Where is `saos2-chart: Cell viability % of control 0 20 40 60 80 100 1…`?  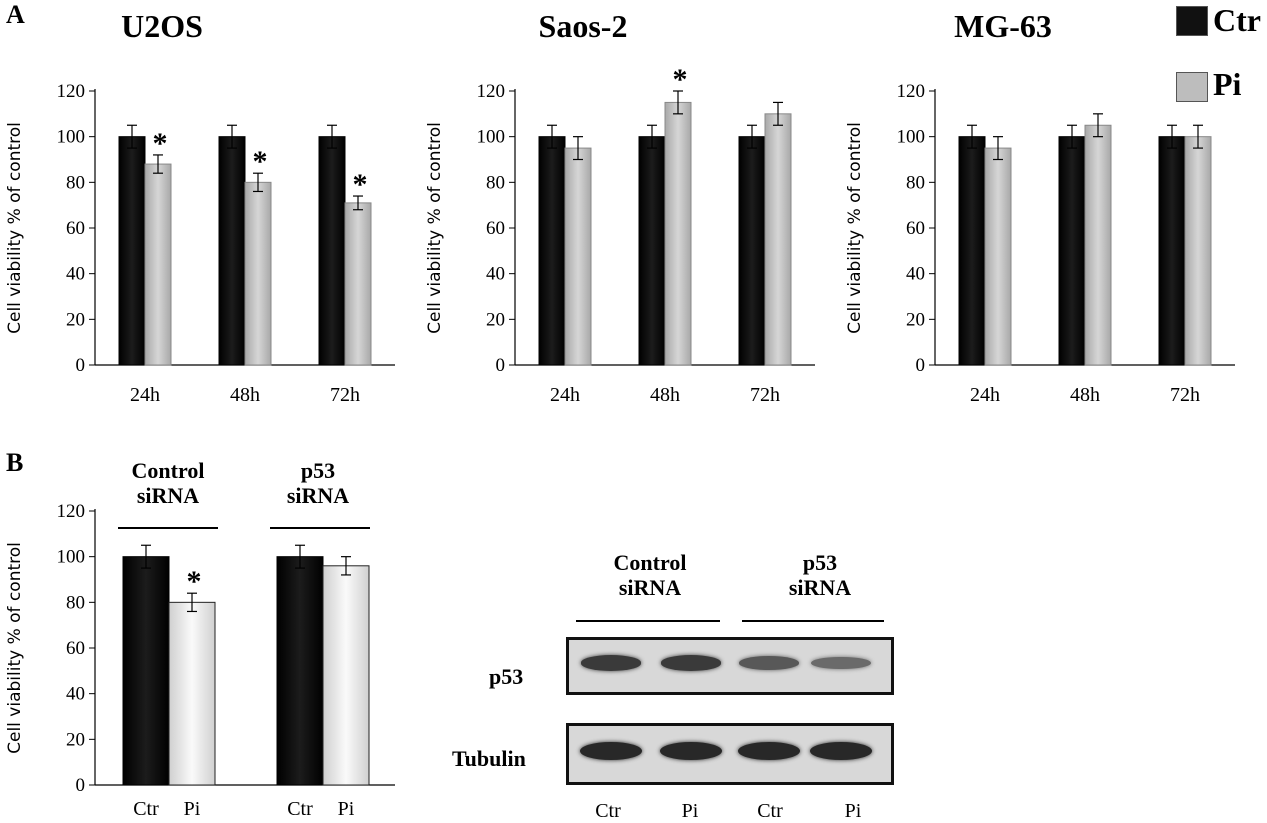 saos2-chart: Cell viability % of control 0 20 40 60 80 100 1… is located at coordinates (620, 234).